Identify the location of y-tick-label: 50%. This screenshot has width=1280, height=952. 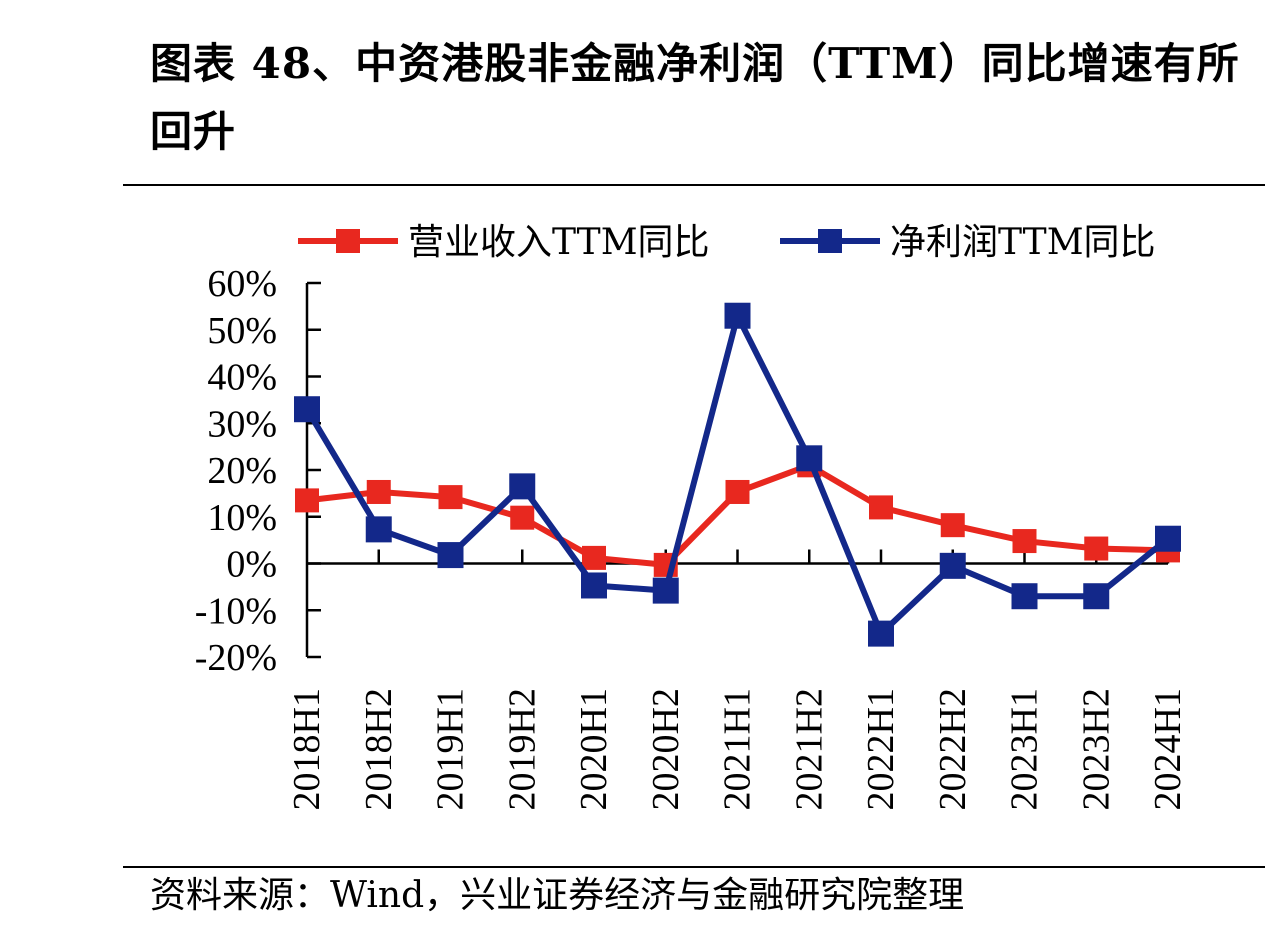
(242, 331).